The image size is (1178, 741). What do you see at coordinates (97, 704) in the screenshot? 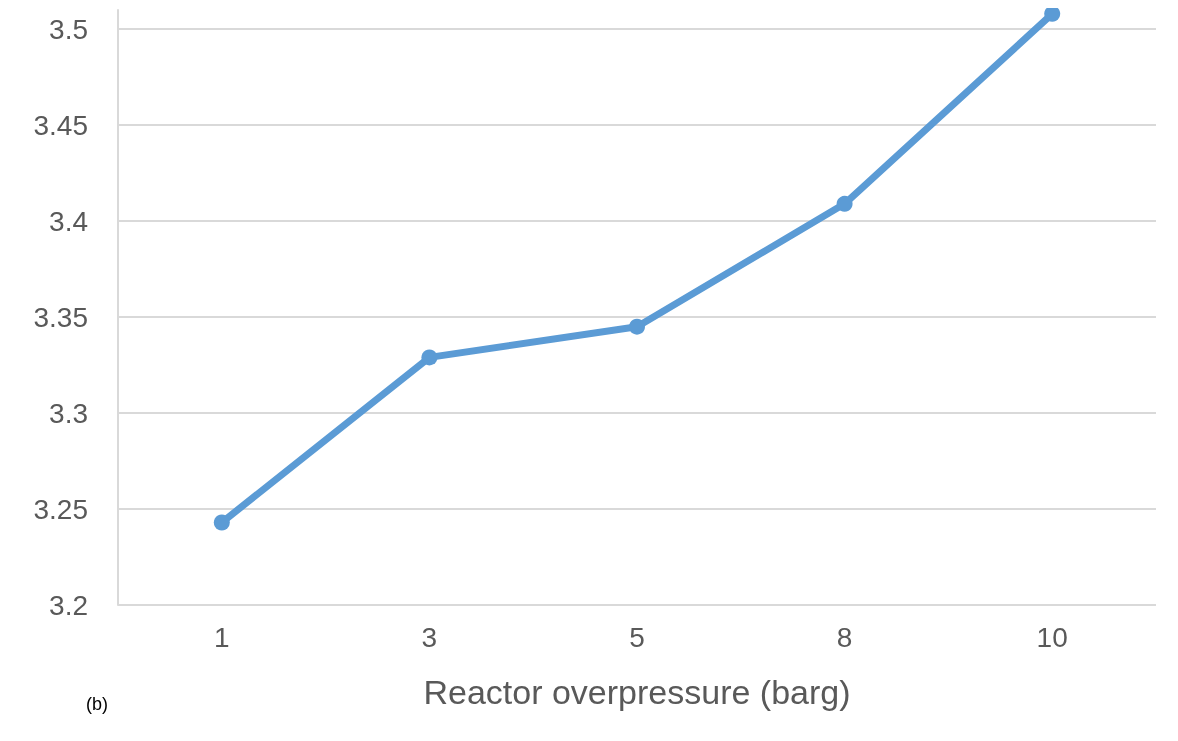
I see `text: (b)` at bounding box center [97, 704].